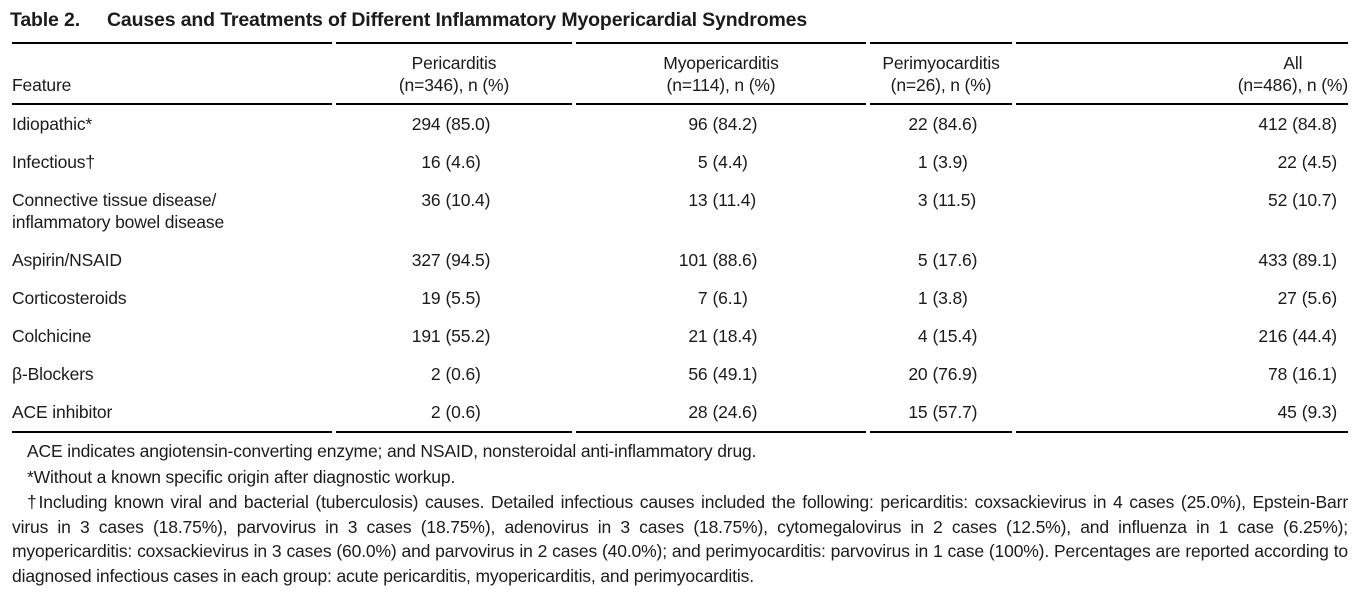  What do you see at coordinates (941, 211) in the screenshot?
I see `value-cell: 3 (11.5)` at bounding box center [941, 211].